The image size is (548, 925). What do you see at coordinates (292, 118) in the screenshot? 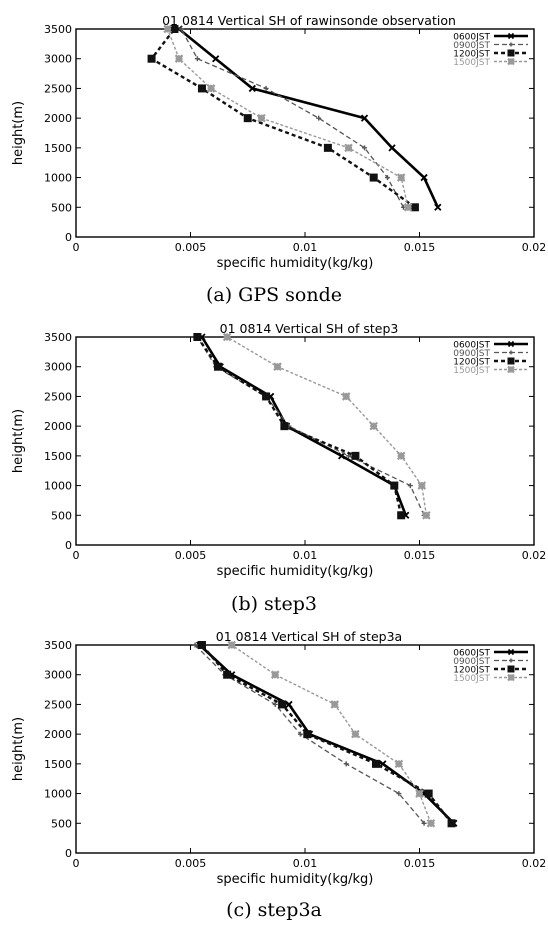
I see `series-0900JST` at bounding box center [292, 118].